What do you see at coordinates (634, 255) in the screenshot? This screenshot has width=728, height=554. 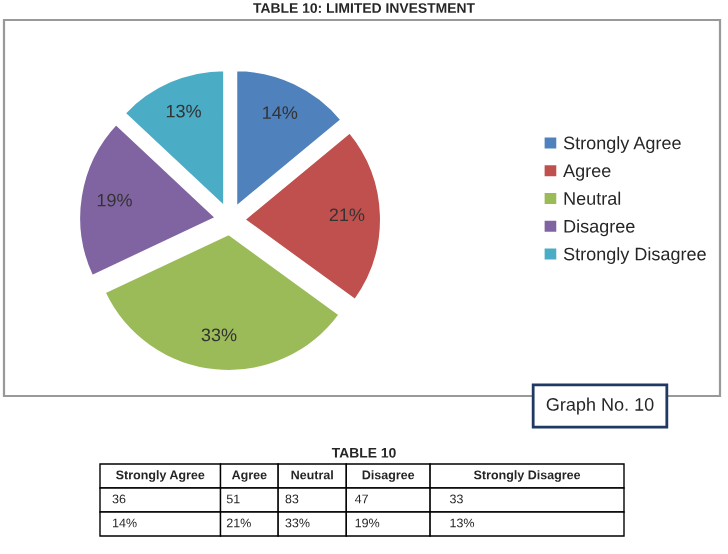 I see `legend-label: Strongly Disagree` at bounding box center [634, 255].